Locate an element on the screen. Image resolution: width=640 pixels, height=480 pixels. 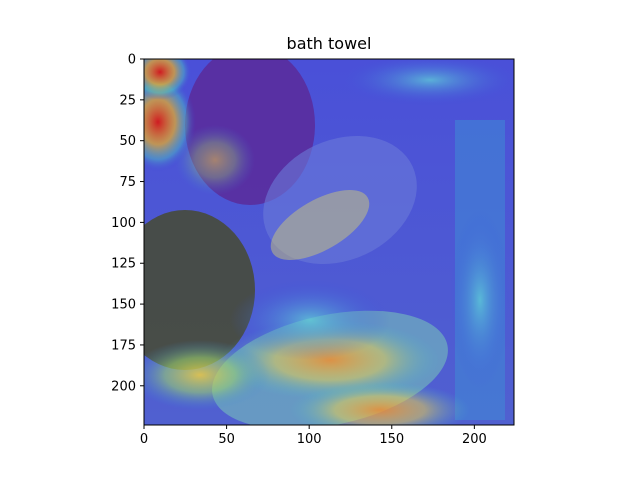
y-tick-label: 100 is located at coordinates (123, 223).